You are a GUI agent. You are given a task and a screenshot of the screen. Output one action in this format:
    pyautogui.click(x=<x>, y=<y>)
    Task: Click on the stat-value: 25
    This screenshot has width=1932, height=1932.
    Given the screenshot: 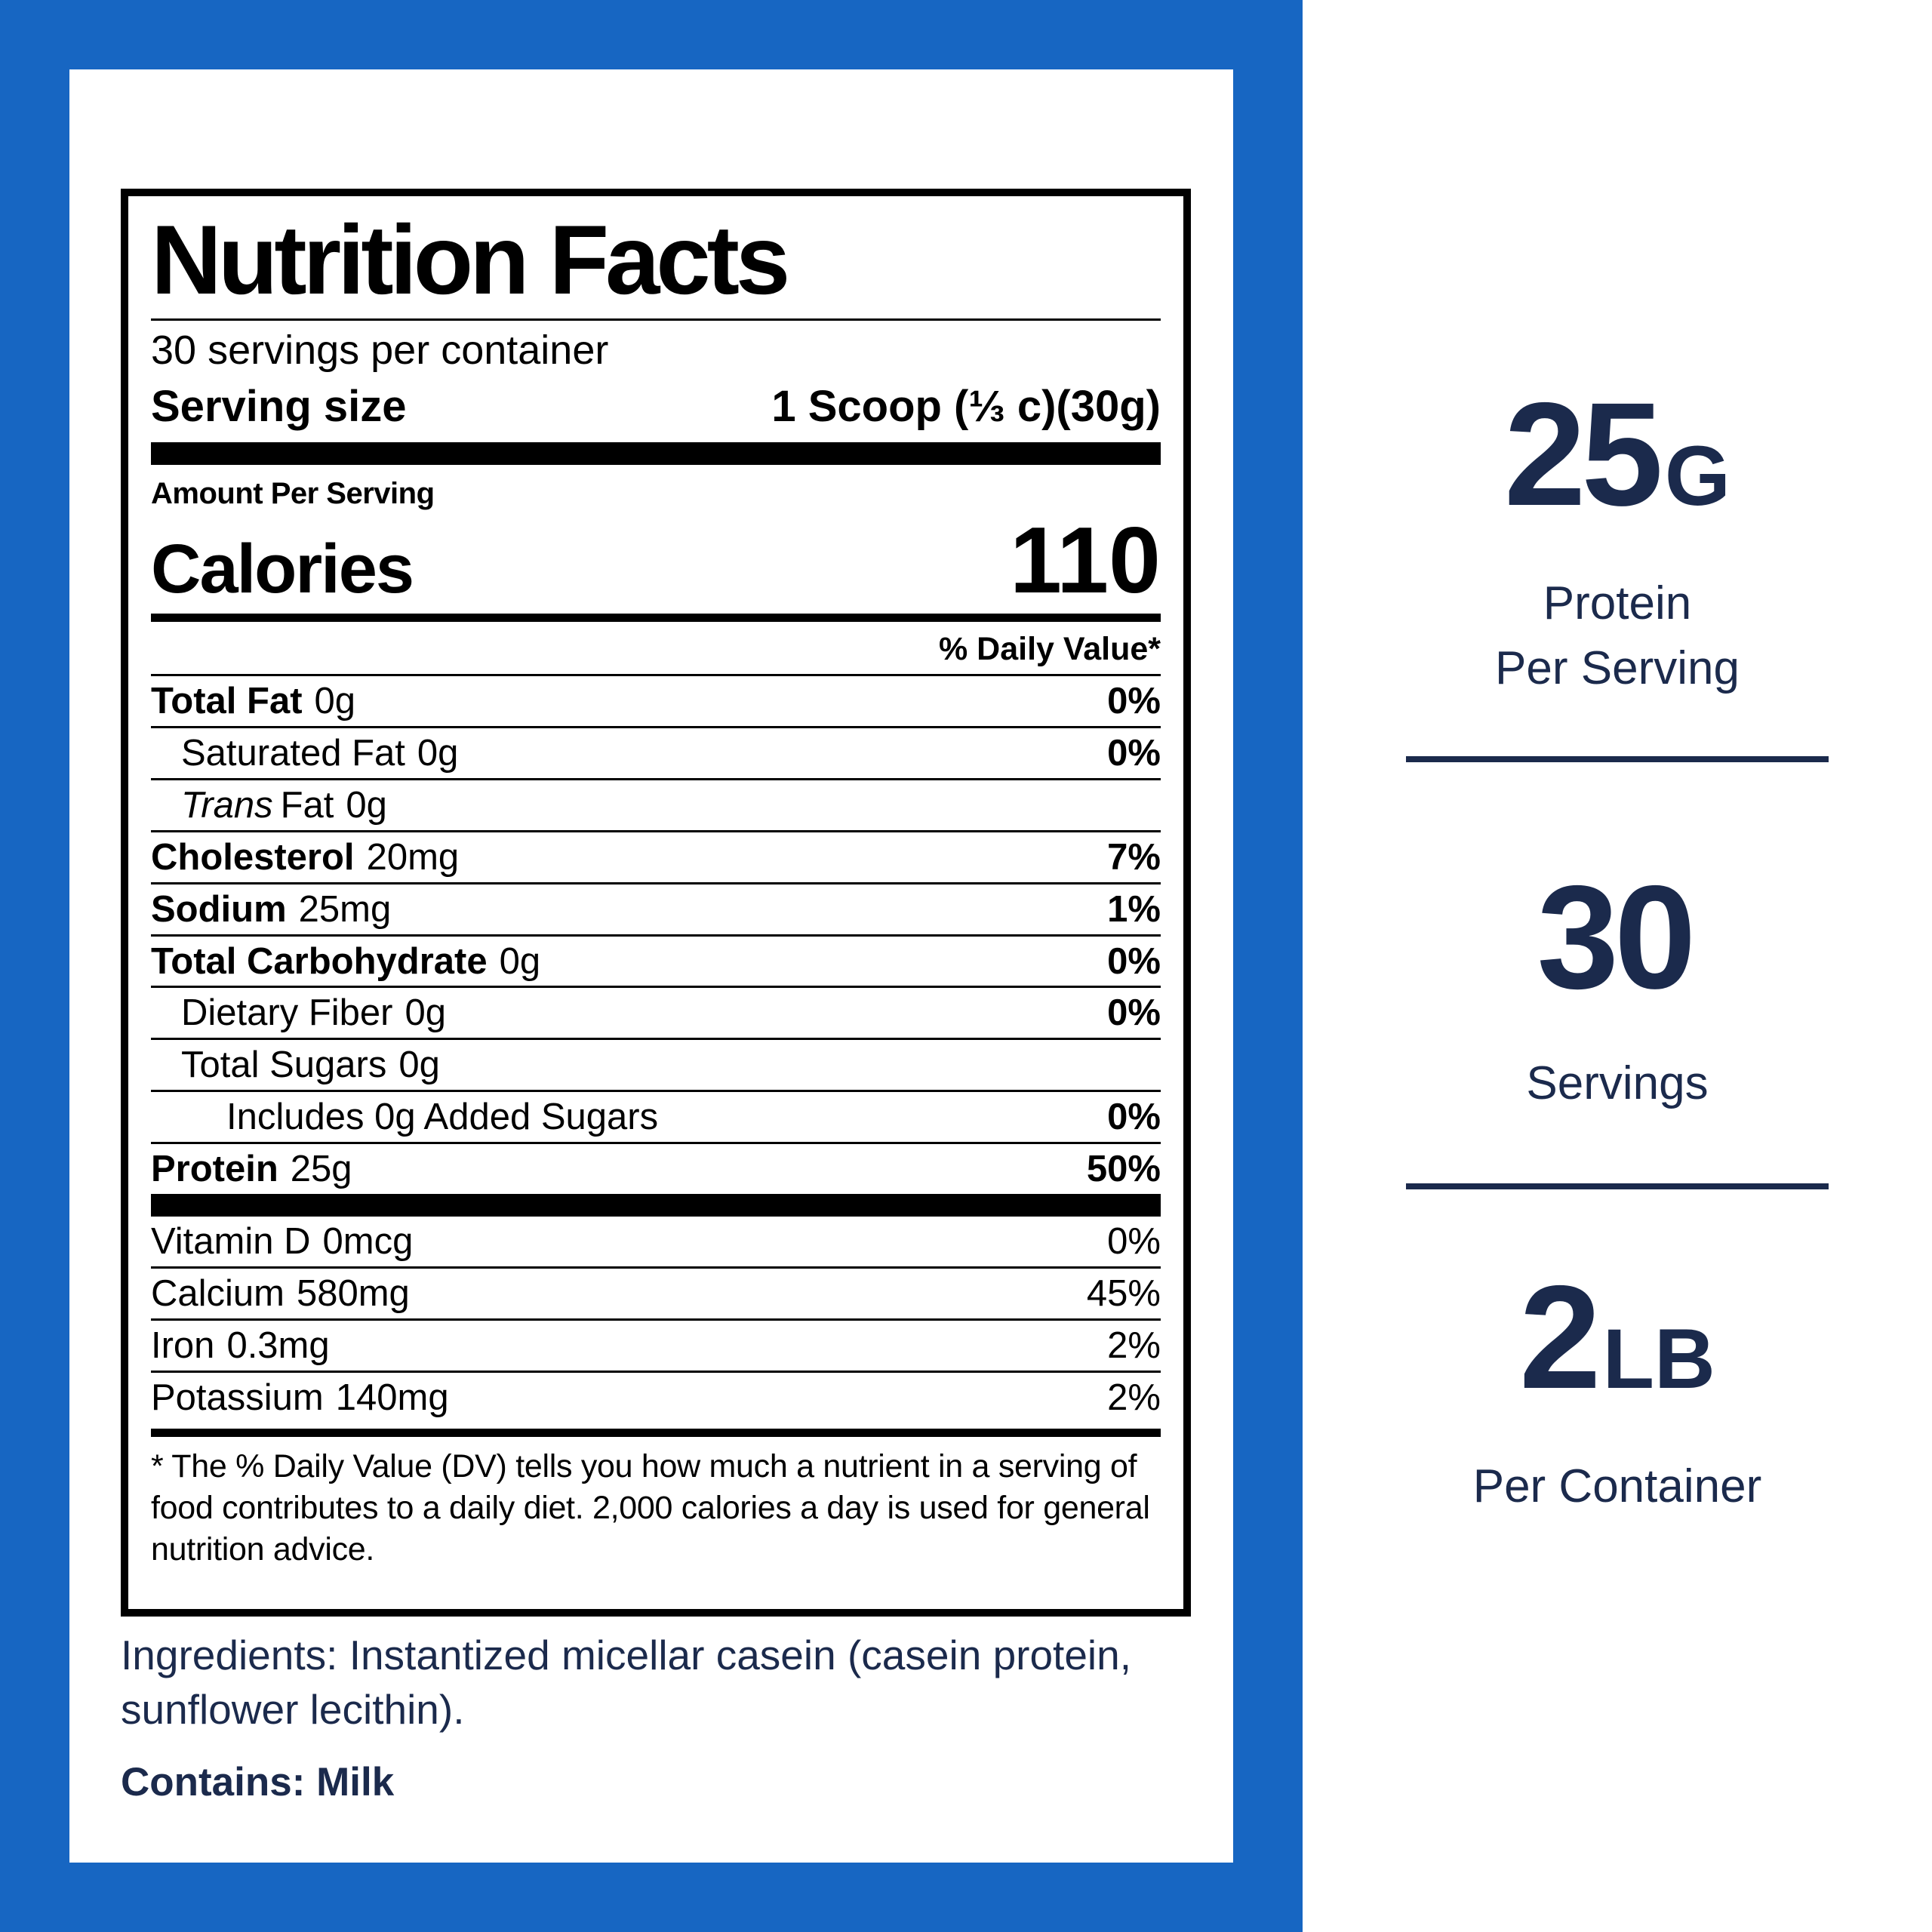 What is the action you would take?
    pyautogui.click(x=1583, y=454)
    